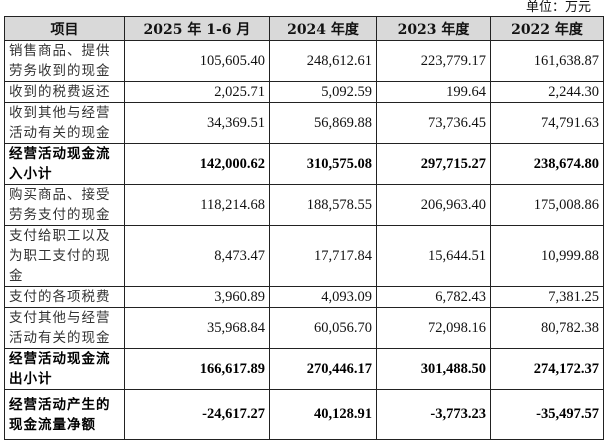 This screenshot has height=442, width=605. What do you see at coordinates (323, 164) in the screenshot?
I see `row-value: 310,575.08` at bounding box center [323, 164].